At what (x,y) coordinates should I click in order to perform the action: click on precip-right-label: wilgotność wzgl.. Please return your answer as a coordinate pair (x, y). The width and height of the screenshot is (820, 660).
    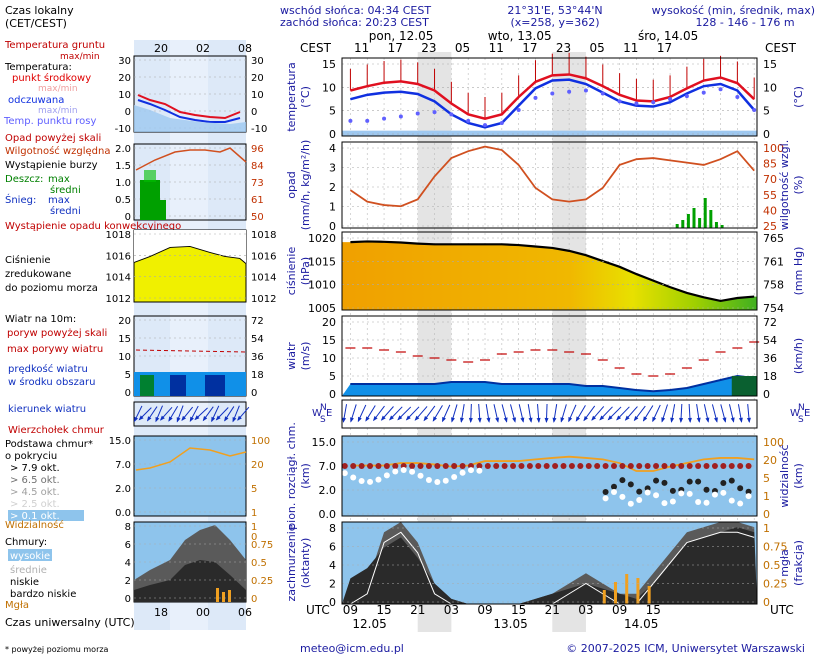
    Looking at the image, I should click on (784, 185).